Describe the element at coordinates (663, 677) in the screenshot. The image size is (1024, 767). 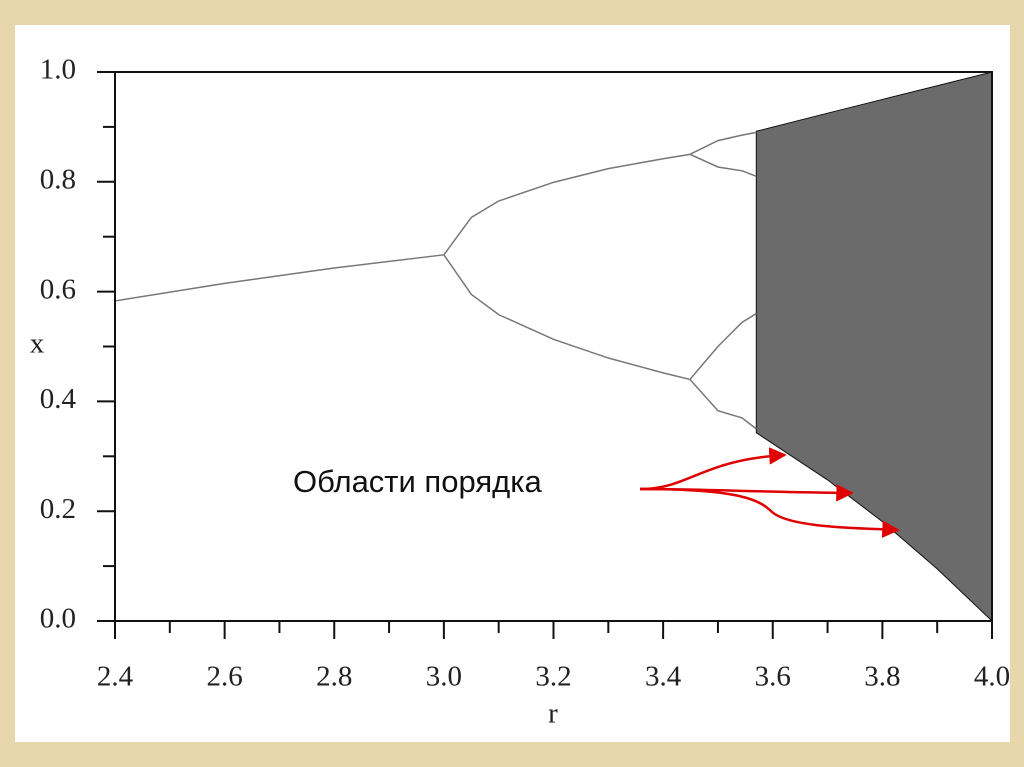
I see `x-tick-label: 3.4` at that location.